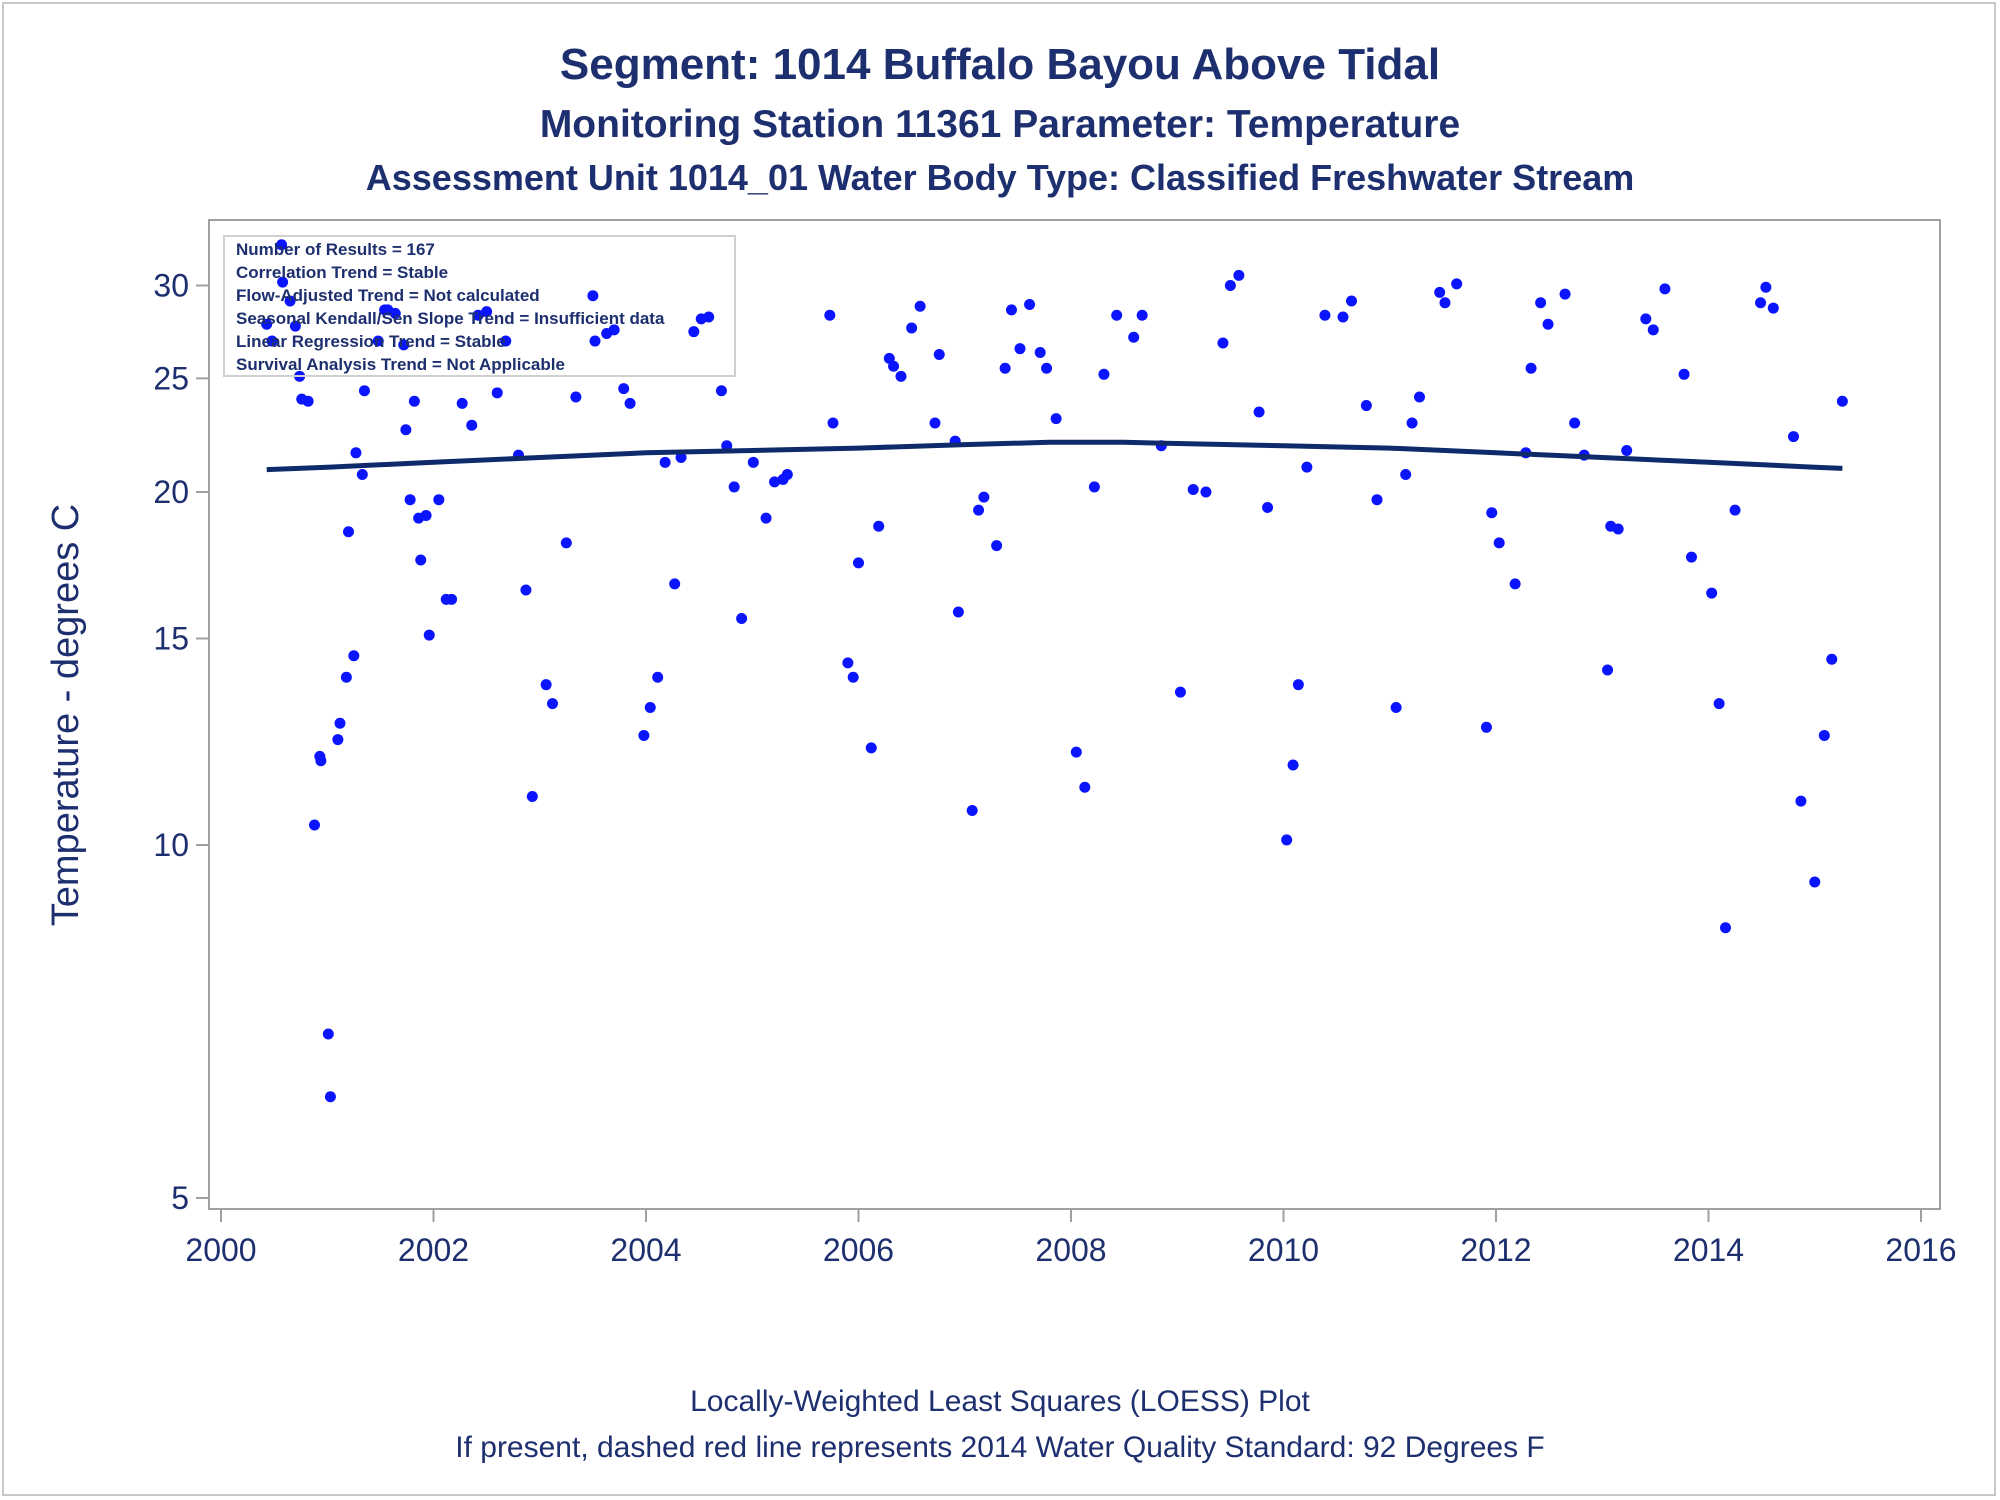  What do you see at coordinates (220, 1250) in the screenshot?
I see `x-tick-label: 2000` at bounding box center [220, 1250].